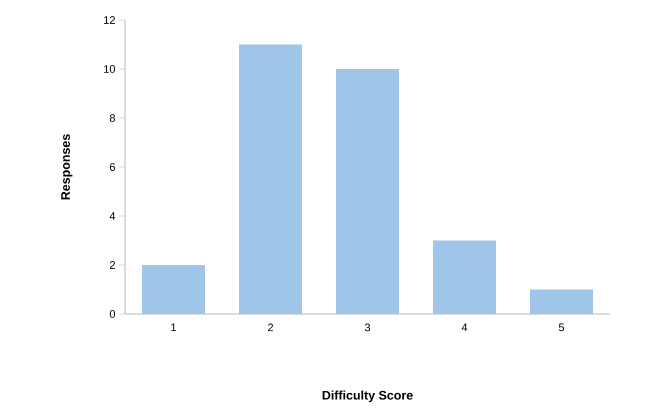 This screenshot has width=654, height=412. Describe the element at coordinates (112, 118) in the screenshot. I see `y-tick-label: 8` at that location.